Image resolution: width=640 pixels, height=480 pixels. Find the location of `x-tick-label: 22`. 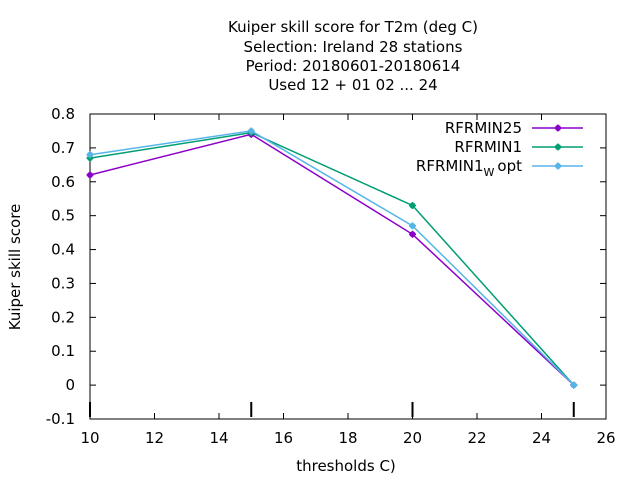

x-tick-label: 22 is located at coordinates (476, 438).